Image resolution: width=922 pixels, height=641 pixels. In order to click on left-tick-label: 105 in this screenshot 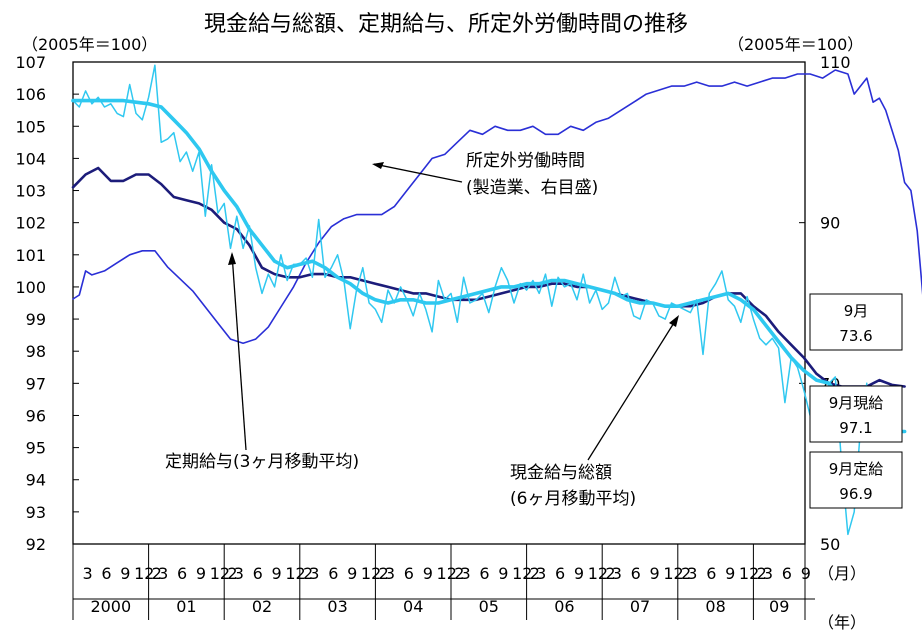, I will do `click(30, 126)`.